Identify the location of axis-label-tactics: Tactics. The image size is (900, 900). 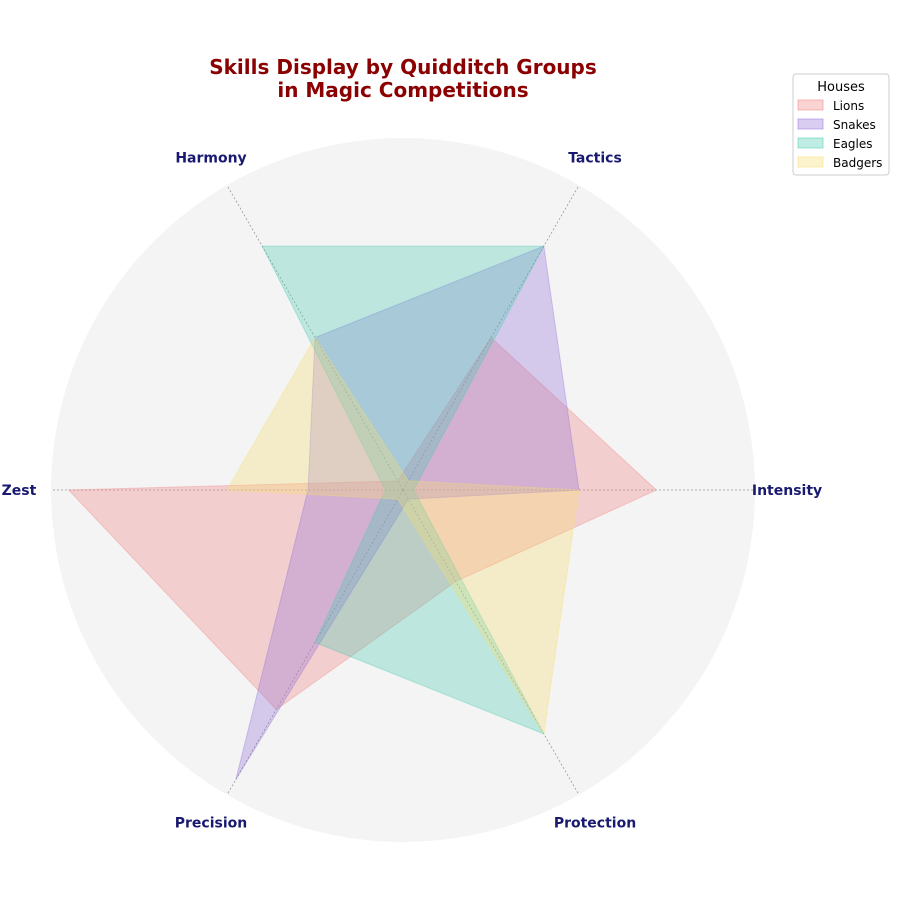
(595, 158).